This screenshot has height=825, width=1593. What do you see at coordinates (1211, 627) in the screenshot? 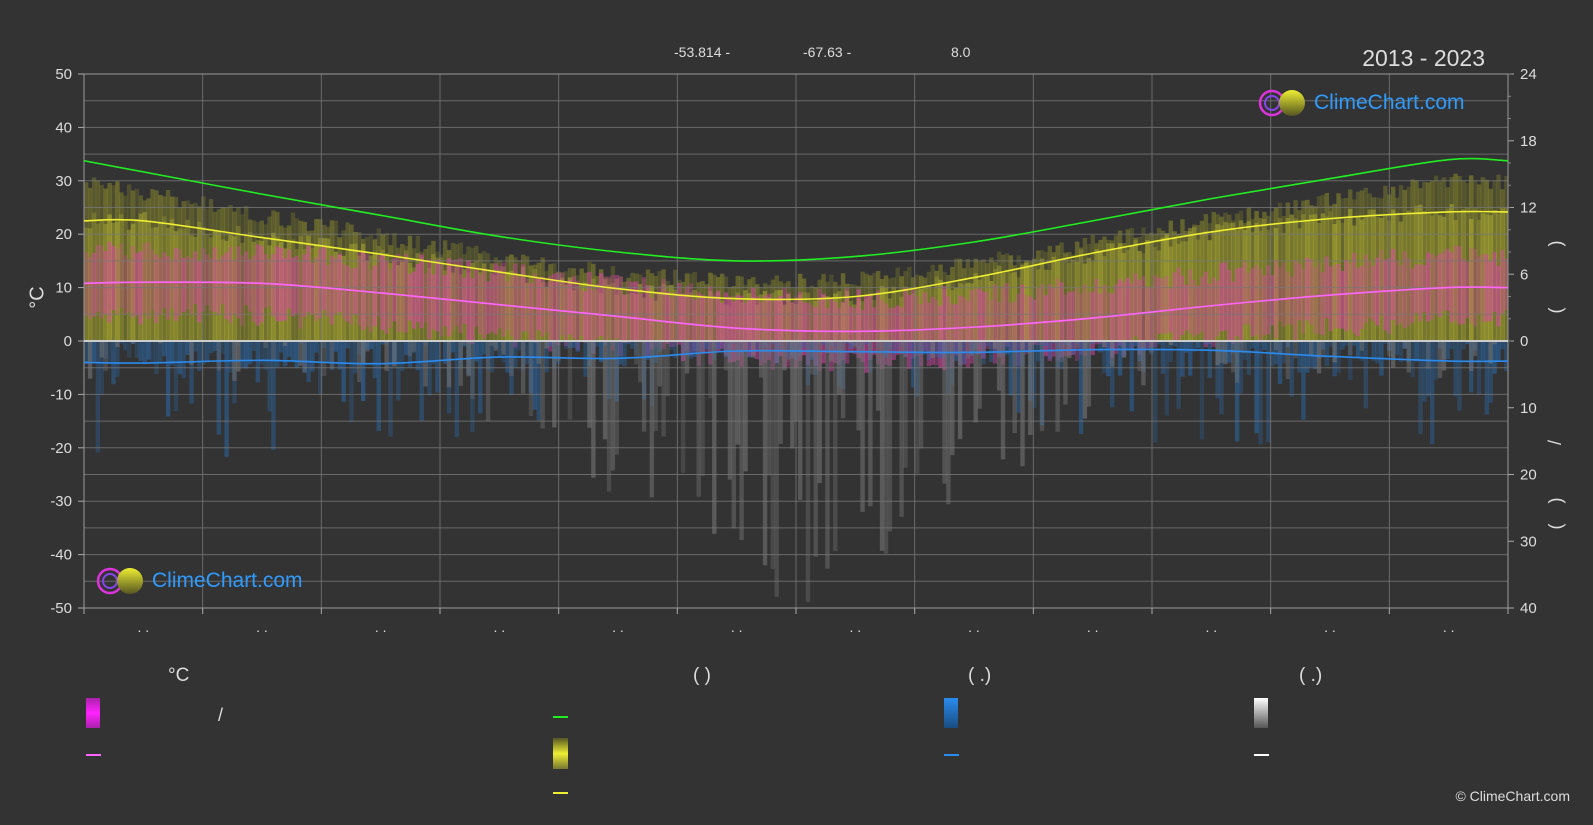
I see `x-tick-label: . .` at bounding box center [1211, 627].